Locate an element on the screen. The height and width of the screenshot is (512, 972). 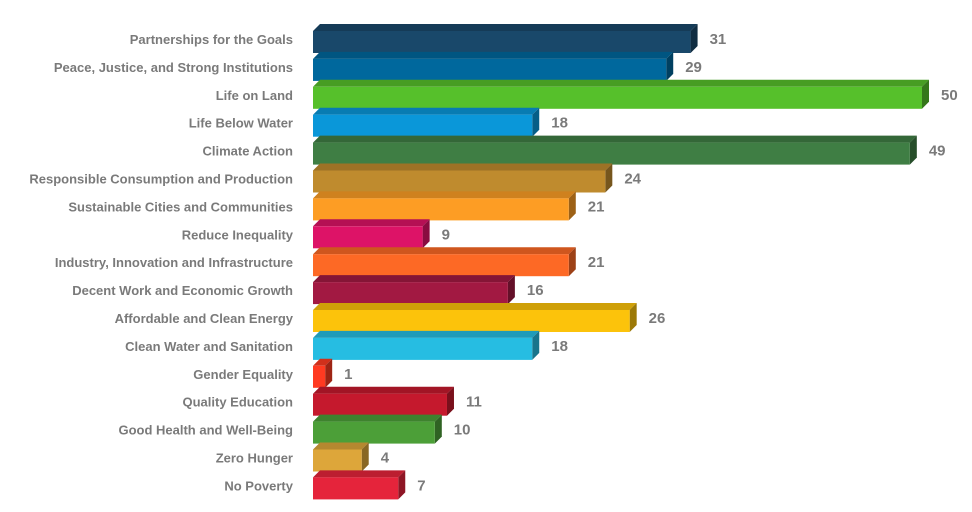
category-label: Responsible Consumption and Production is located at coordinates (161, 179).